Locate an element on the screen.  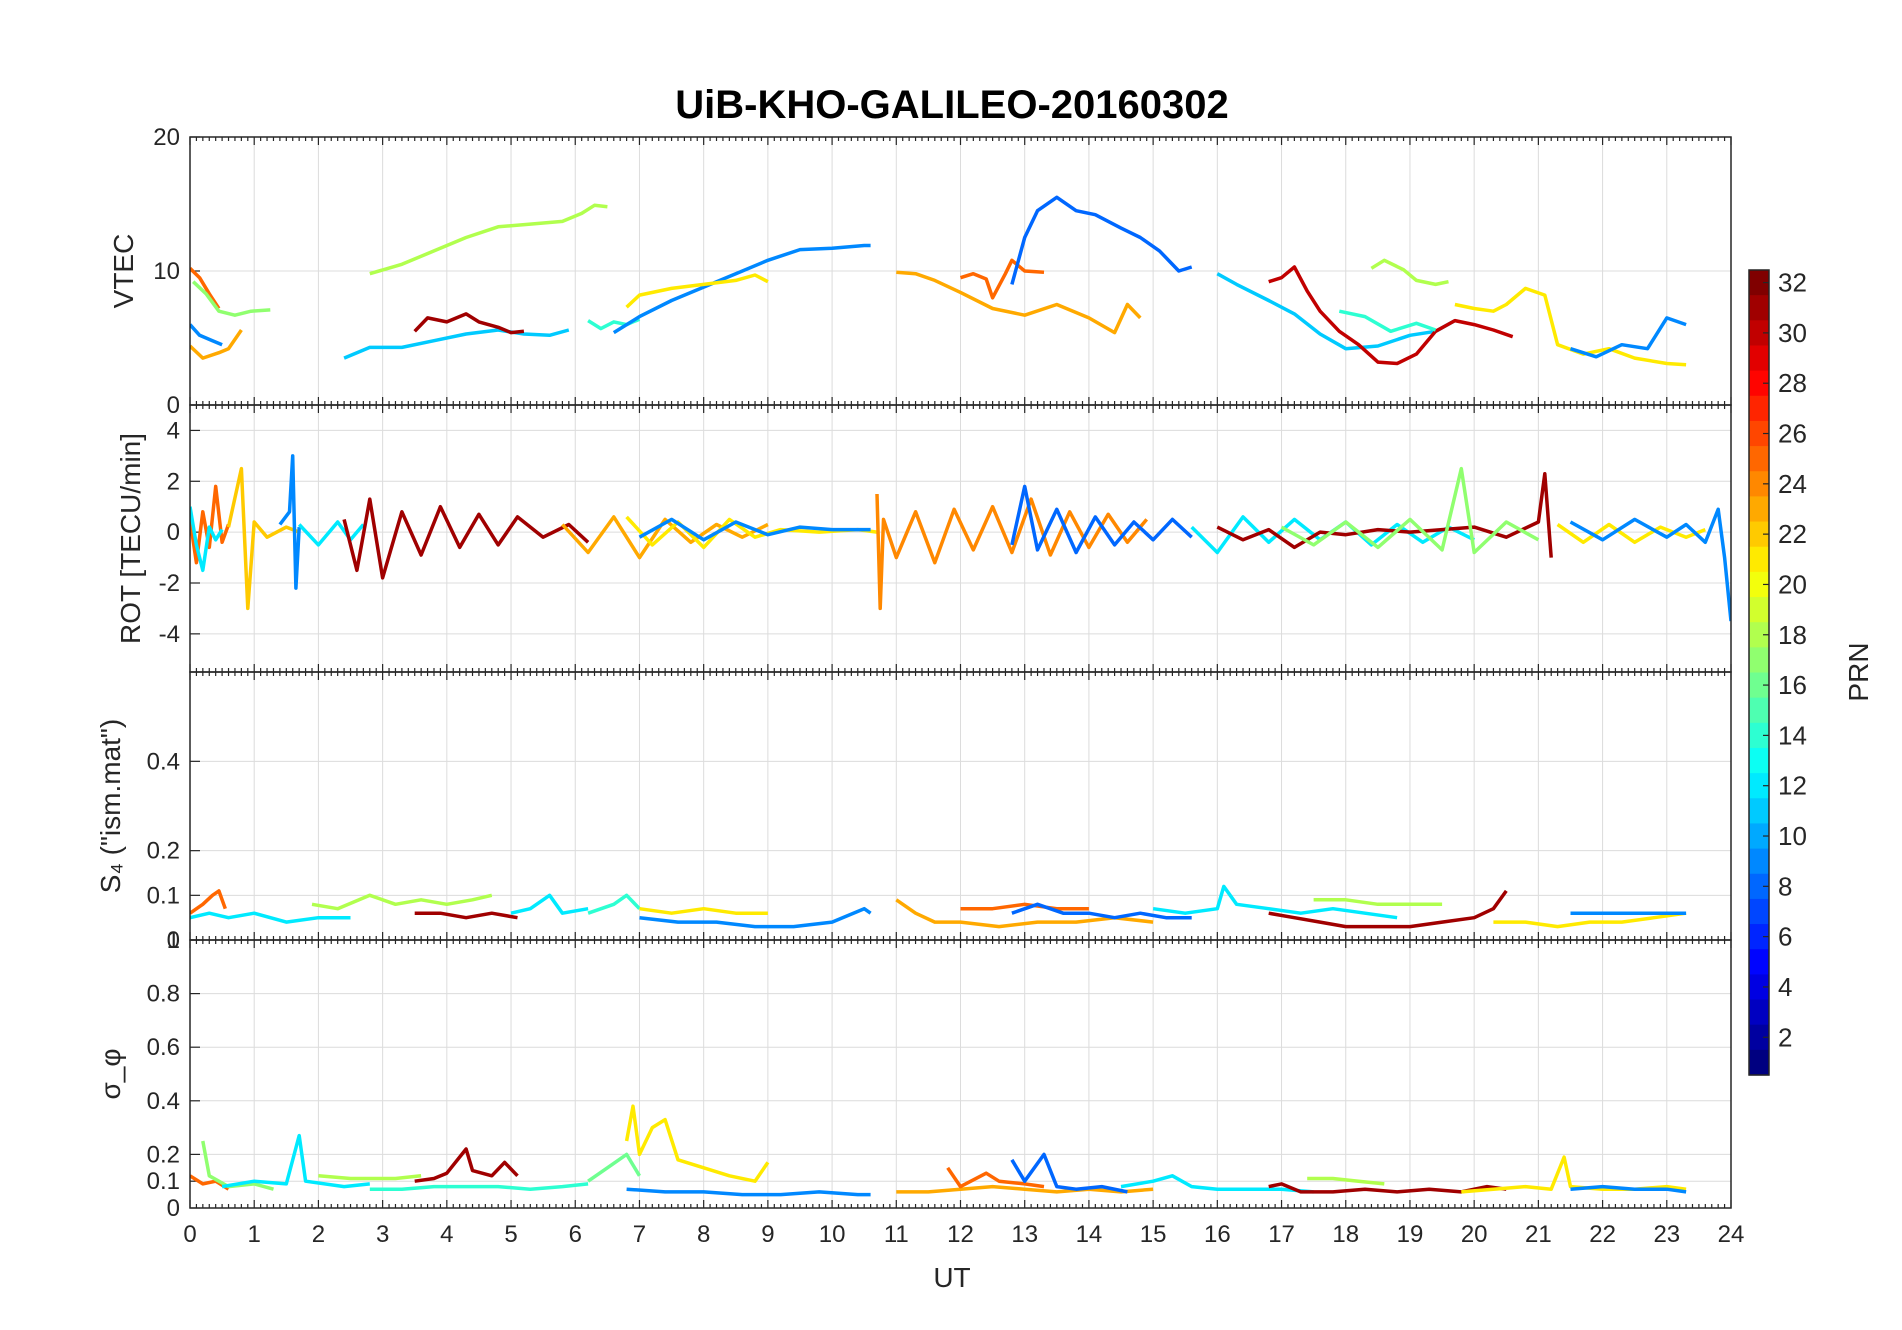
y-tick-label: 0.6 is located at coordinates (163, 1047).